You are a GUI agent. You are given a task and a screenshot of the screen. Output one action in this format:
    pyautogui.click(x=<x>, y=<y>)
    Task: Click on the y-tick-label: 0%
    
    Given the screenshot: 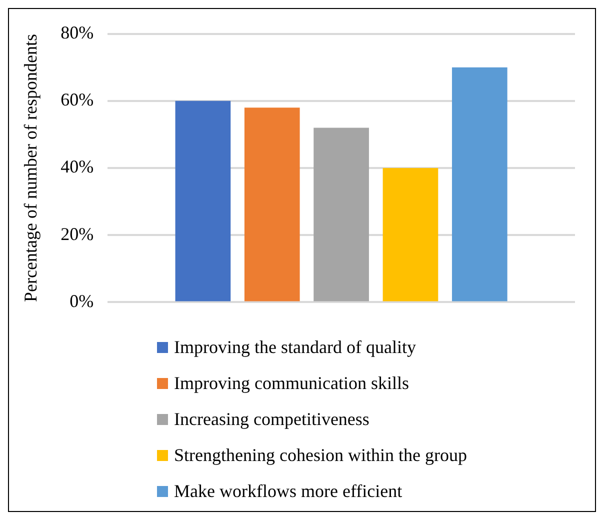 What is the action you would take?
    pyautogui.click(x=82, y=300)
    